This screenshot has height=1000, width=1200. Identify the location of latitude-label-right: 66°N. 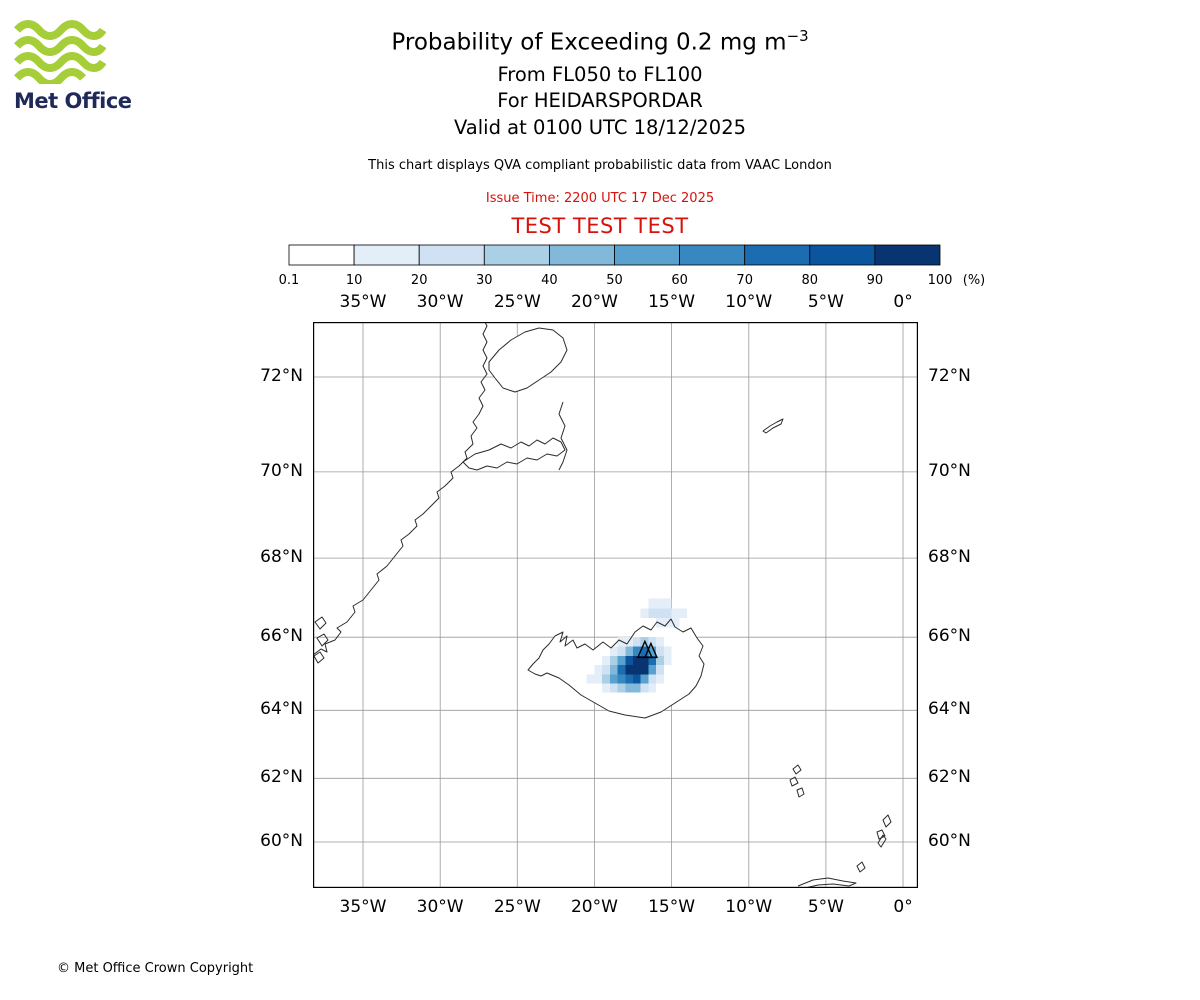
(949, 636).